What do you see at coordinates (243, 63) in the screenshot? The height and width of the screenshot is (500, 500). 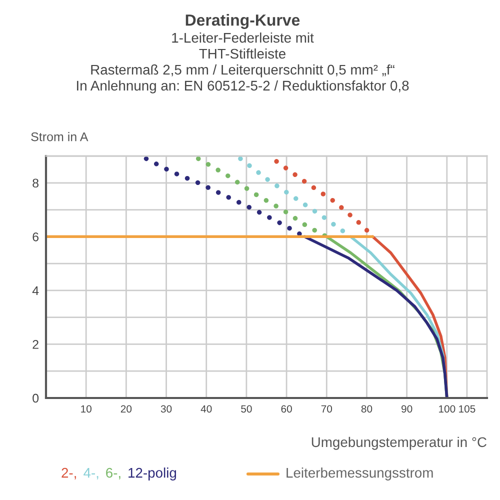 I see `chart-subtitle: 1-Leiter-Federleiste mit THT-Stiftleiste Rastermaß 2,5 mm / Leiterquerschnitt 0,5 mm² „f“ In Anlehnung an: EN 60512-5-2 / Reduktionsfaktor 0,8` at bounding box center [243, 63].